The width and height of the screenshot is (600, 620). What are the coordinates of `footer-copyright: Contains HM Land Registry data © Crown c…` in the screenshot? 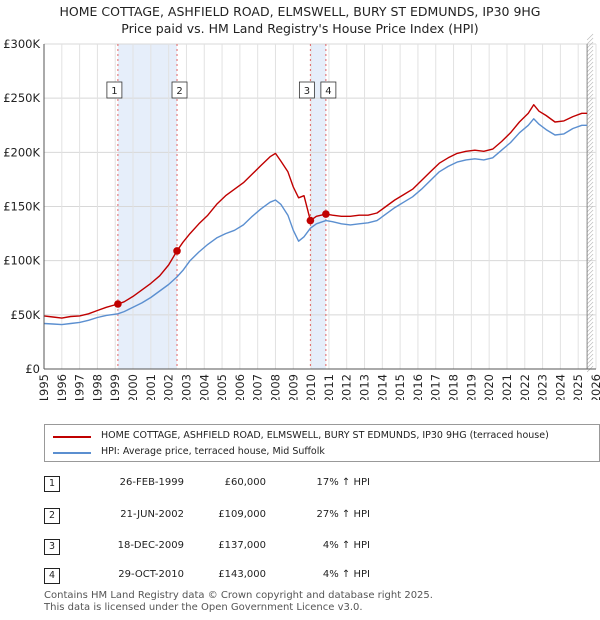 It's located at (238, 595).